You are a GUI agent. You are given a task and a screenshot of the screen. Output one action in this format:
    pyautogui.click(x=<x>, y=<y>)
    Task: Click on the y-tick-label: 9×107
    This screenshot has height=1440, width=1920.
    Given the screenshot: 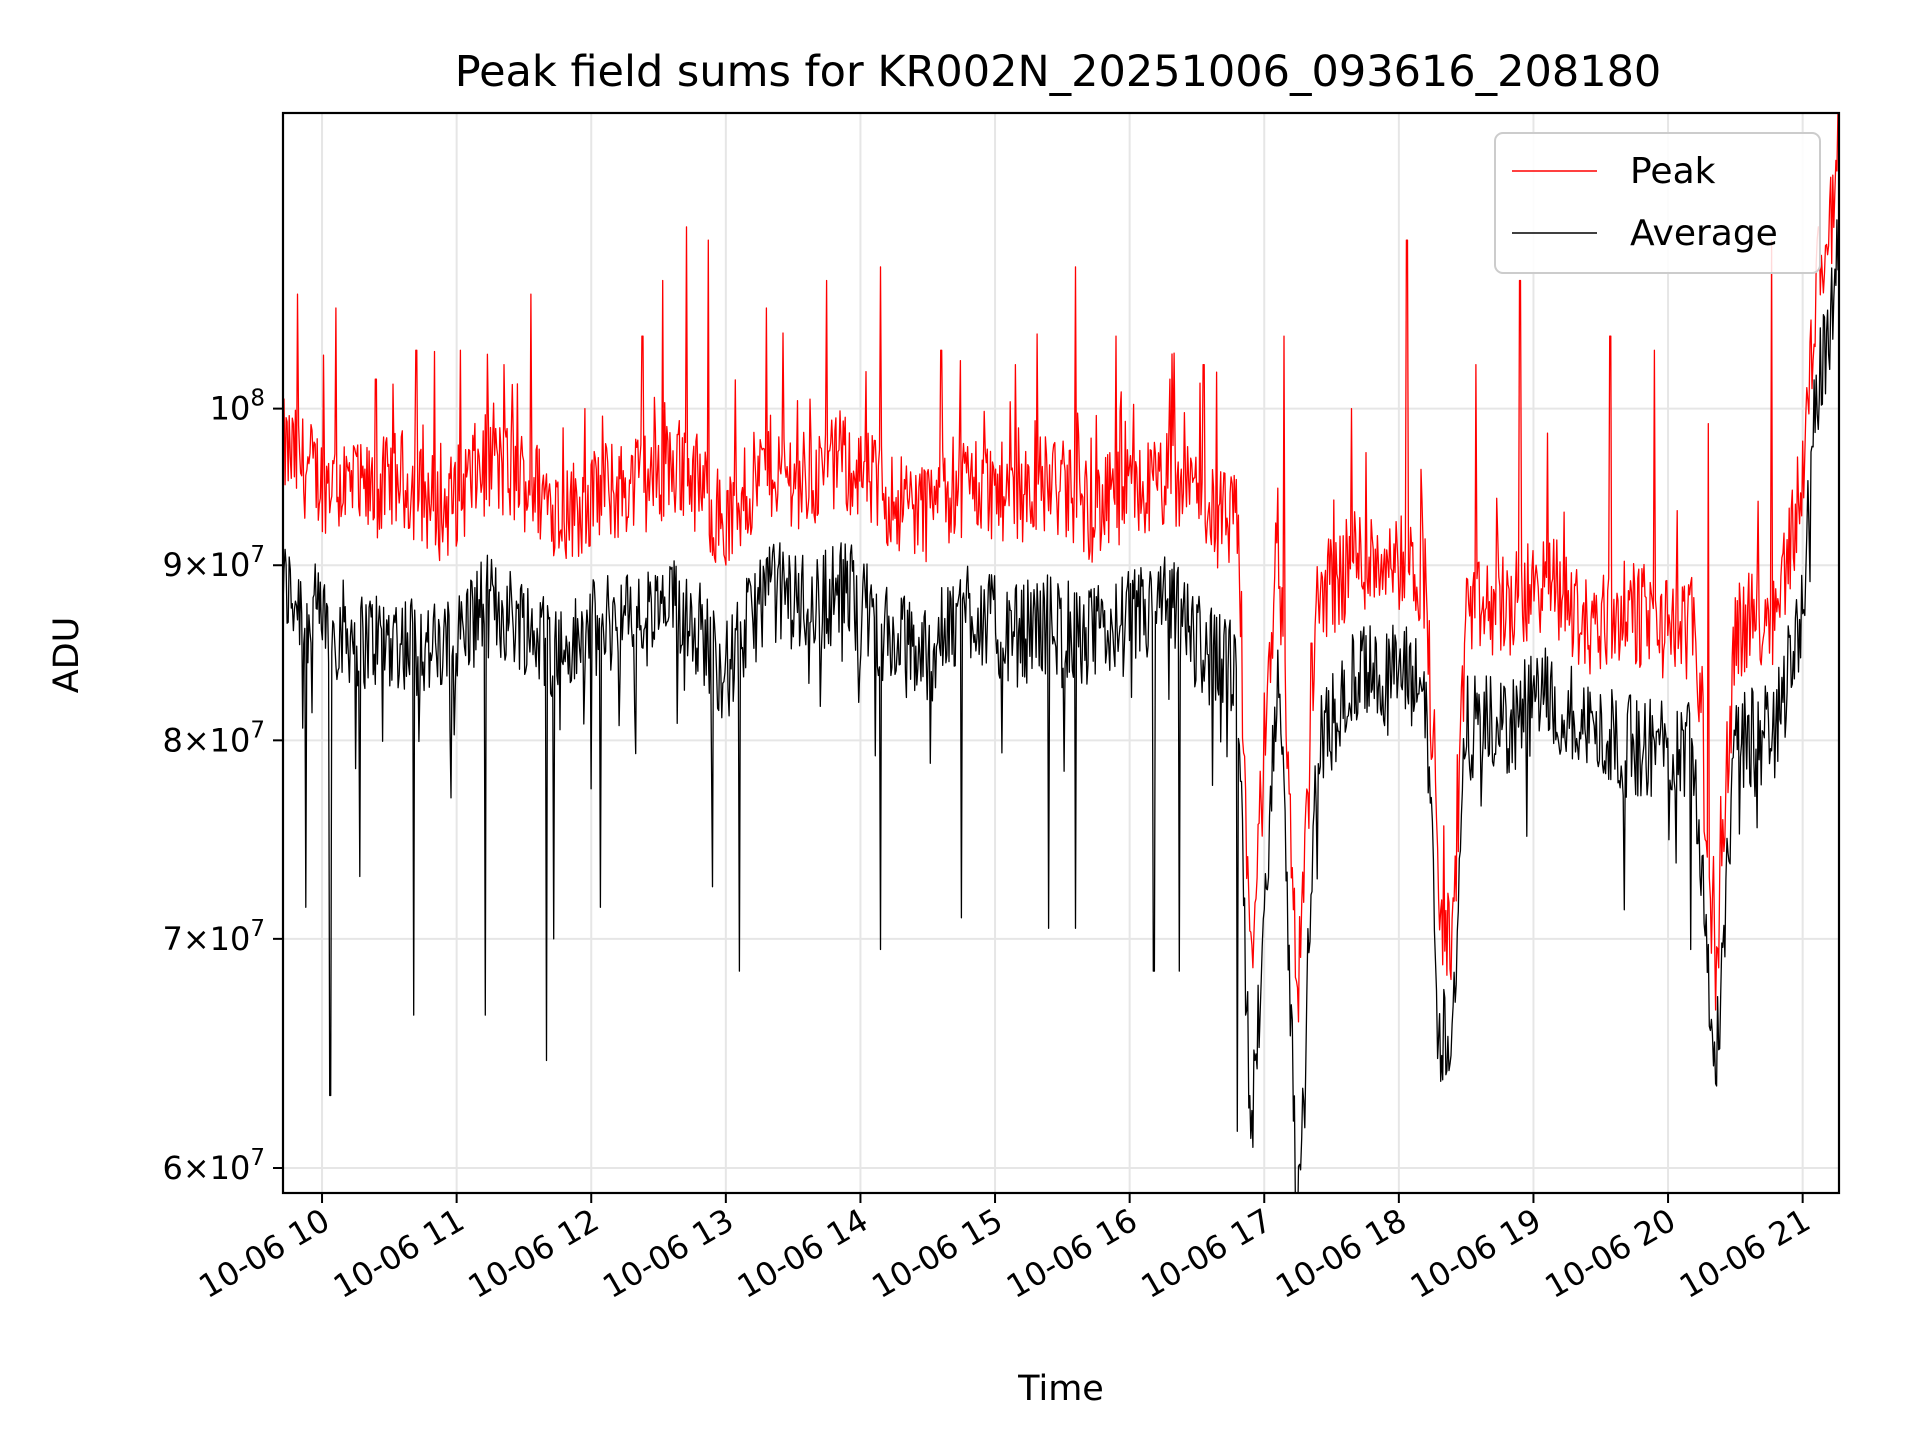 What is the action you would take?
    pyautogui.click(x=213, y=563)
    